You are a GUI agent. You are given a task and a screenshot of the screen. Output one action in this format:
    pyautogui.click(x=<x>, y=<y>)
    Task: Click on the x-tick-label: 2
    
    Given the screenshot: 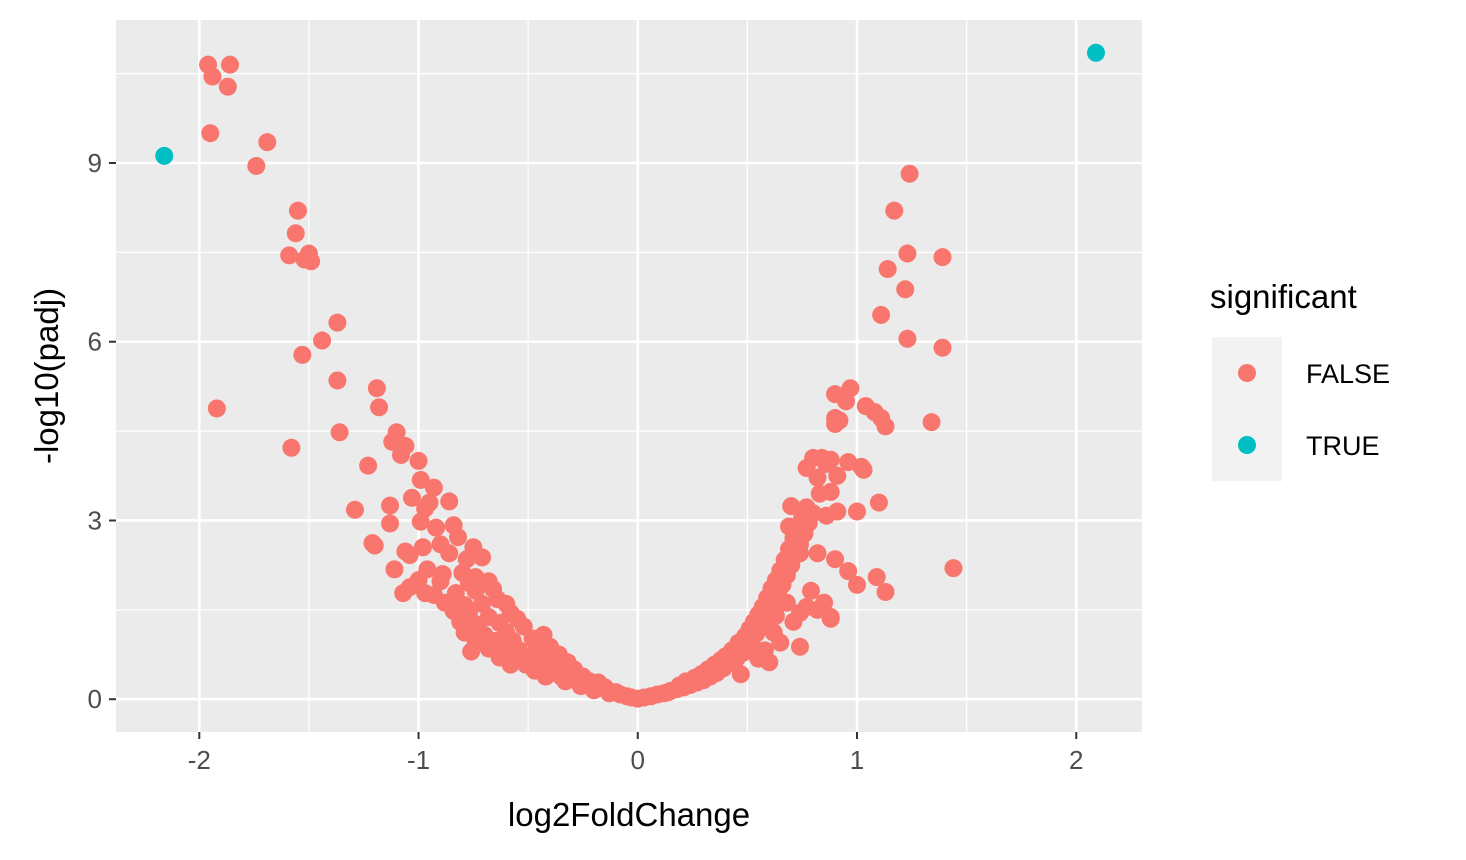 What is the action you would take?
    pyautogui.click(x=1076, y=760)
    